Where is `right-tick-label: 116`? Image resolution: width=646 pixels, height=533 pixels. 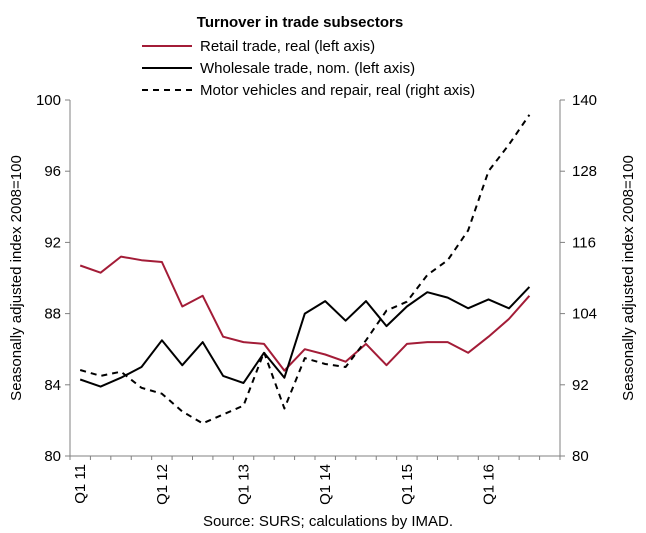
right-tick-label: 116 is located at coordinates (584, 242).